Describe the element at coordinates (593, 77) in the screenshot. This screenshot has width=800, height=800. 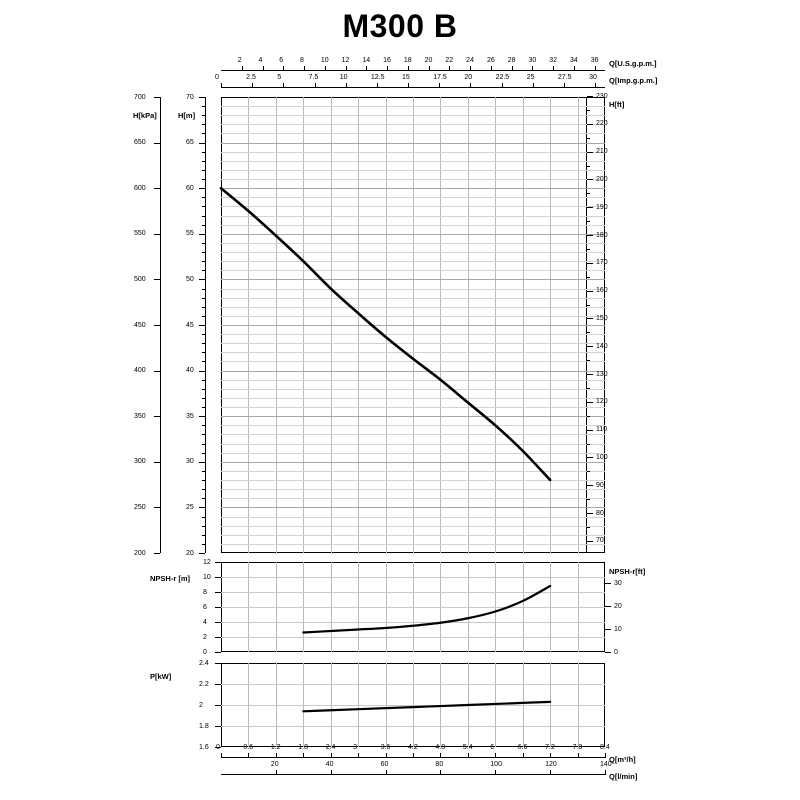
I see `tick-label-q-imp-gpm: 30` at that location.